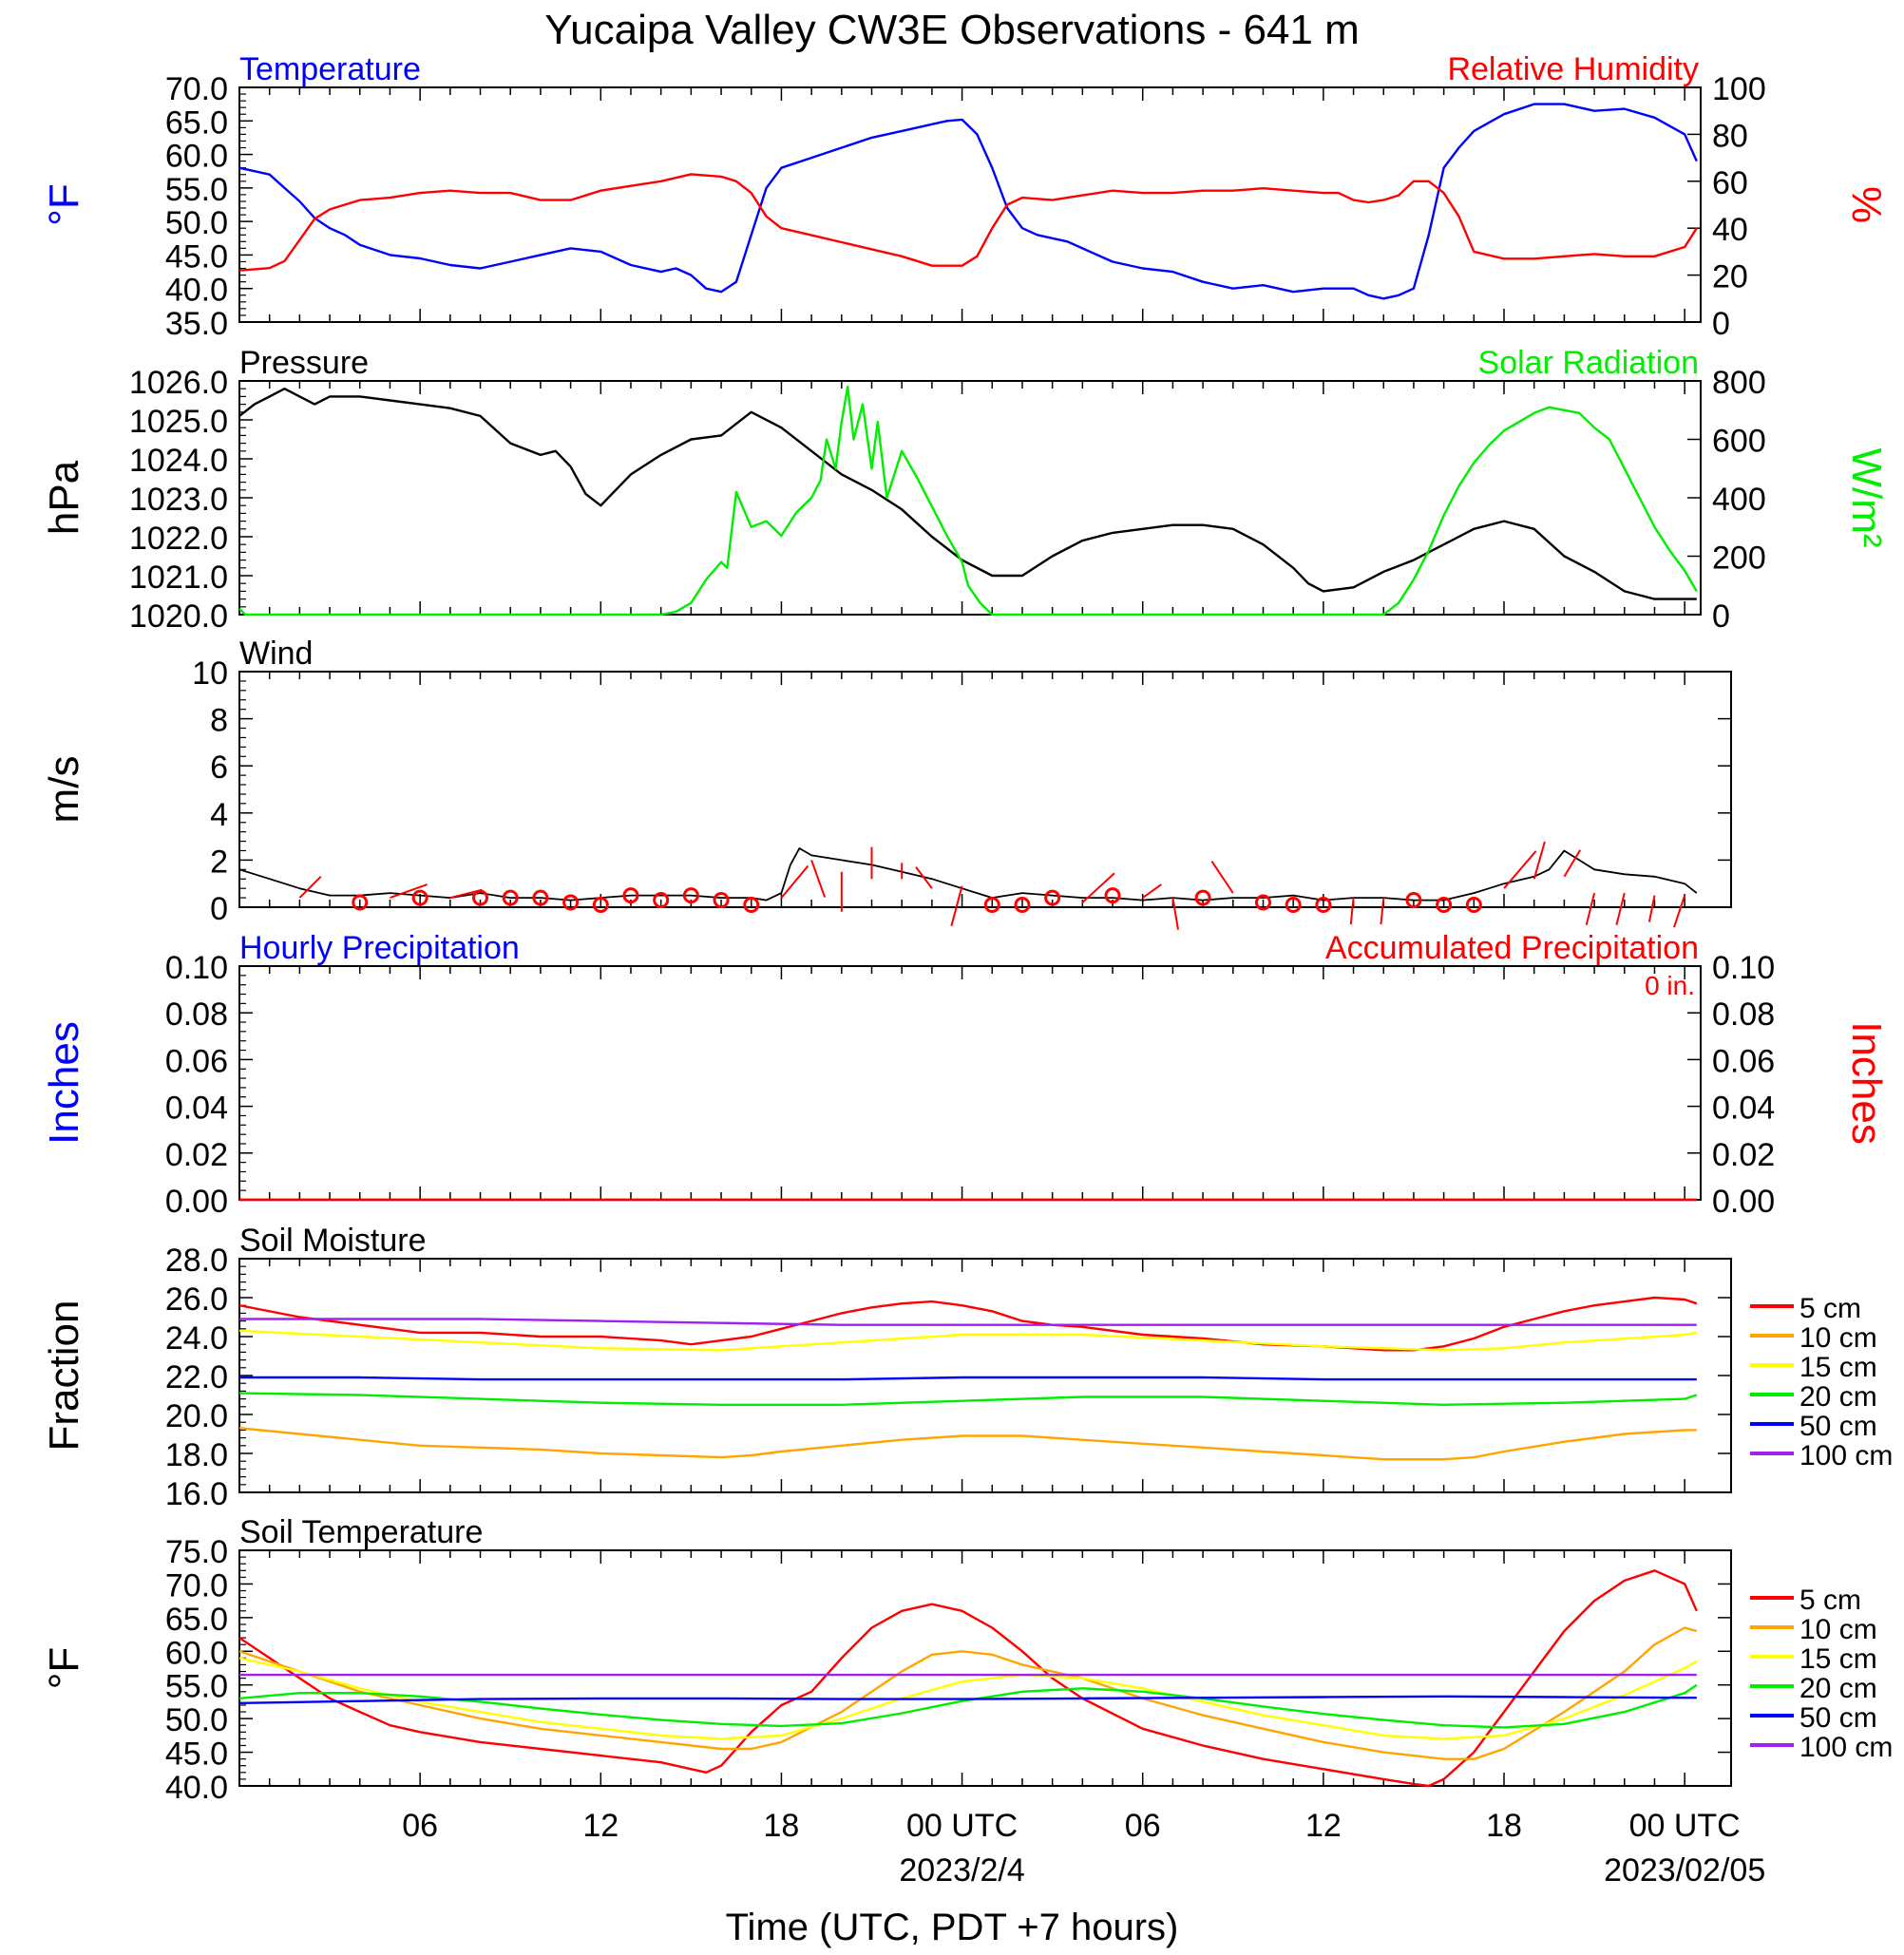  I want to click on y-tick-label: 0.04, so click(196, 1109).